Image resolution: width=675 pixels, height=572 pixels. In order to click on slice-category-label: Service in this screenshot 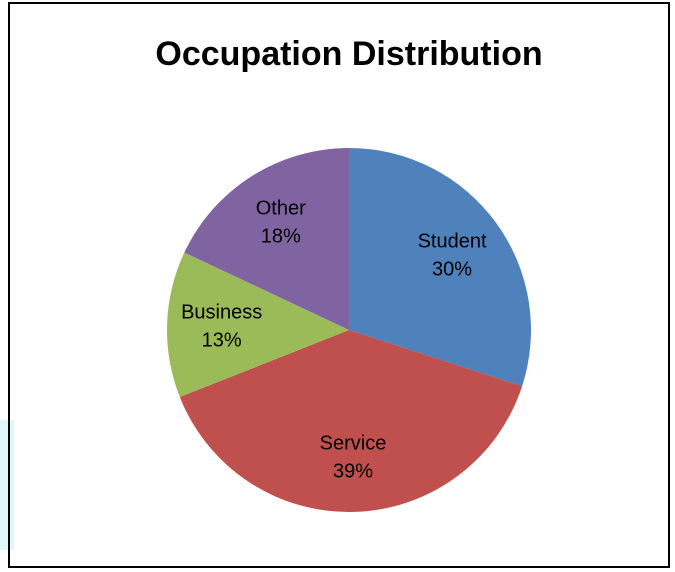, I will do `click(353, 444)`.